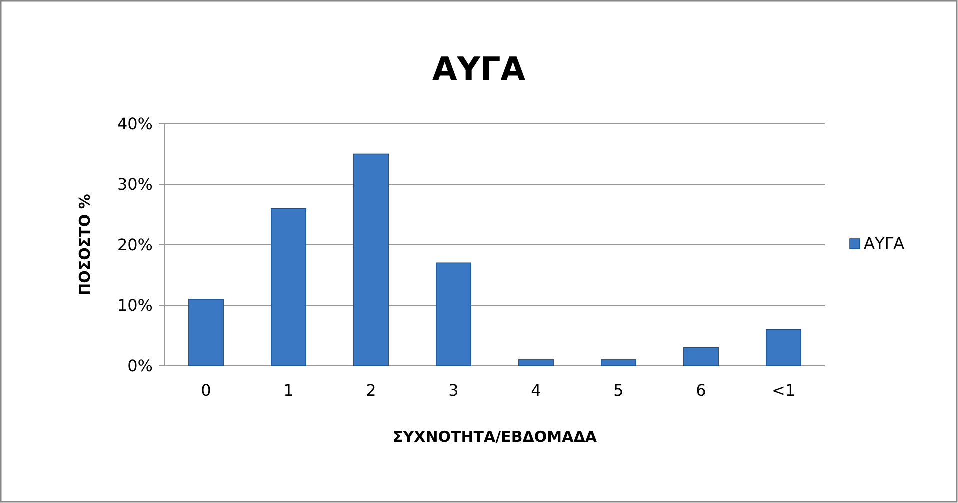 The height and width of the screenshot is (503, 958). What do you see at coordinates (371, 390) in the screenshot?
I see `x-tick-label: 2` at bounding box center [371, 390].